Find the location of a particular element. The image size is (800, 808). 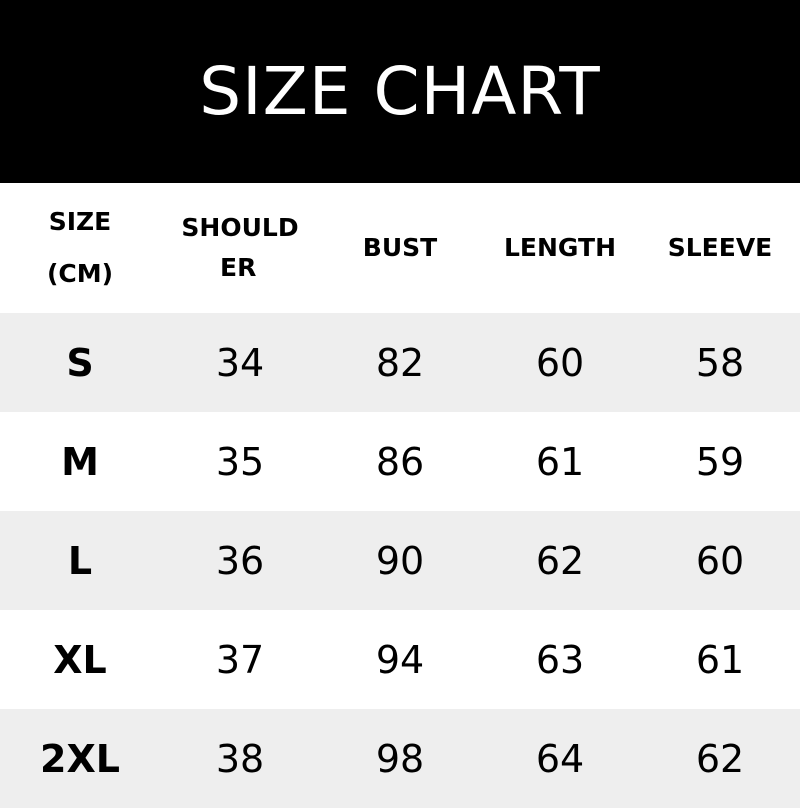

cell-sleeve: 58 is located at coordinates (720, 362).